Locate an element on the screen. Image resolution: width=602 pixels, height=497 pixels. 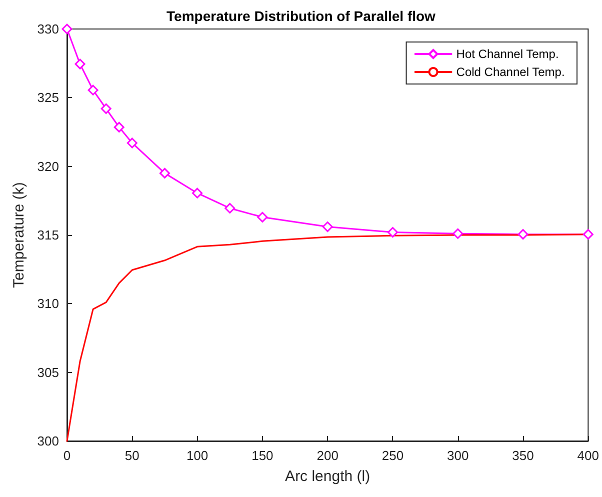
x-tick-label: 100 is located at coordinates (197, 455).